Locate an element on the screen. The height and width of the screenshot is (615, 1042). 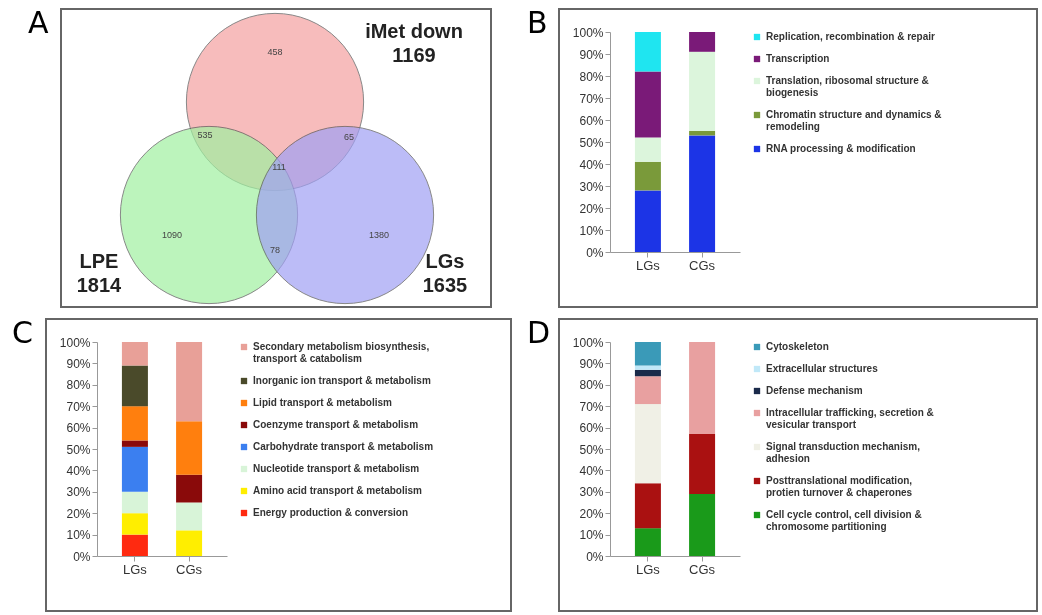
legend-label: Chromatin structure and dynamics & remodeling is located at coordinates (854, 120).